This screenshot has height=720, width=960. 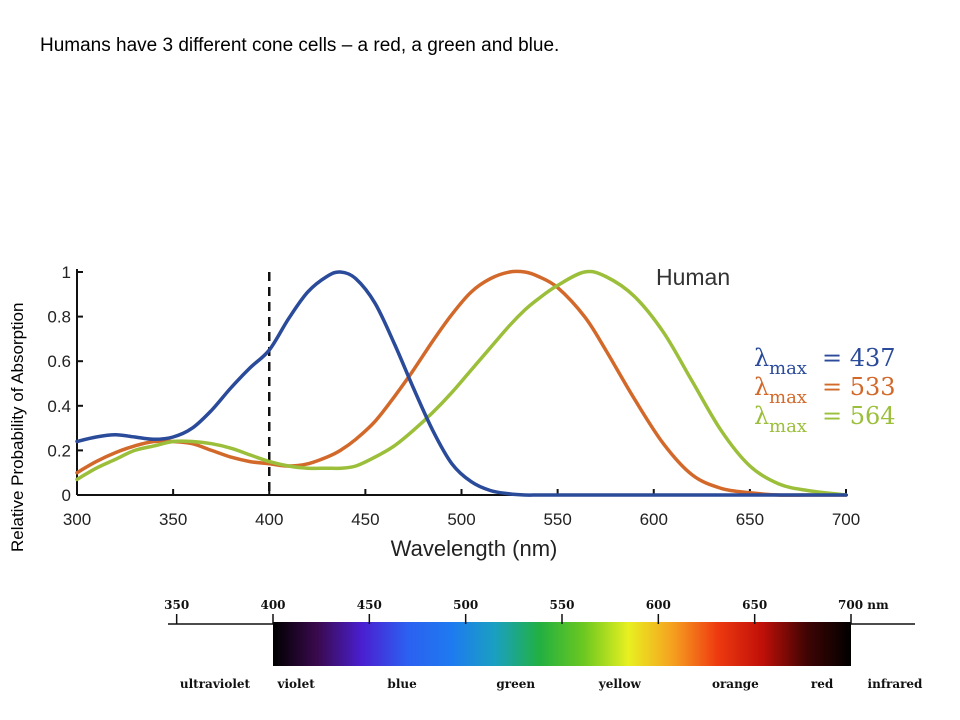 What do you see at coordinates (173, 519) in the screenshot?
I see `x-tick-label: 350` at bounding box center [173, 519].